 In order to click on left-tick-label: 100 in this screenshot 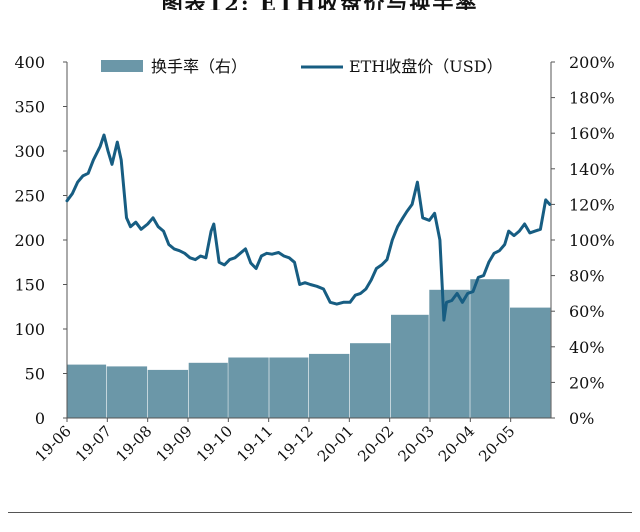, I will do `click(29, 329)`.